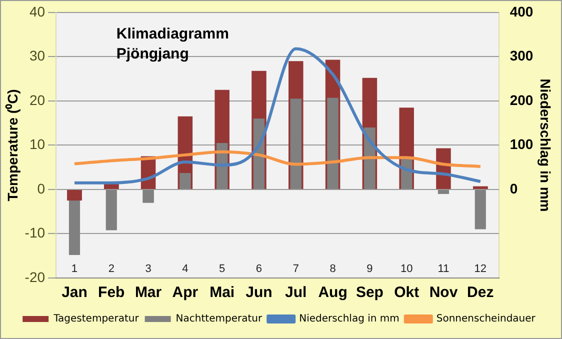  Describe the element at coordinates (522, 56) in the screenshot. I see `y2-tick-label: 300` at that location.